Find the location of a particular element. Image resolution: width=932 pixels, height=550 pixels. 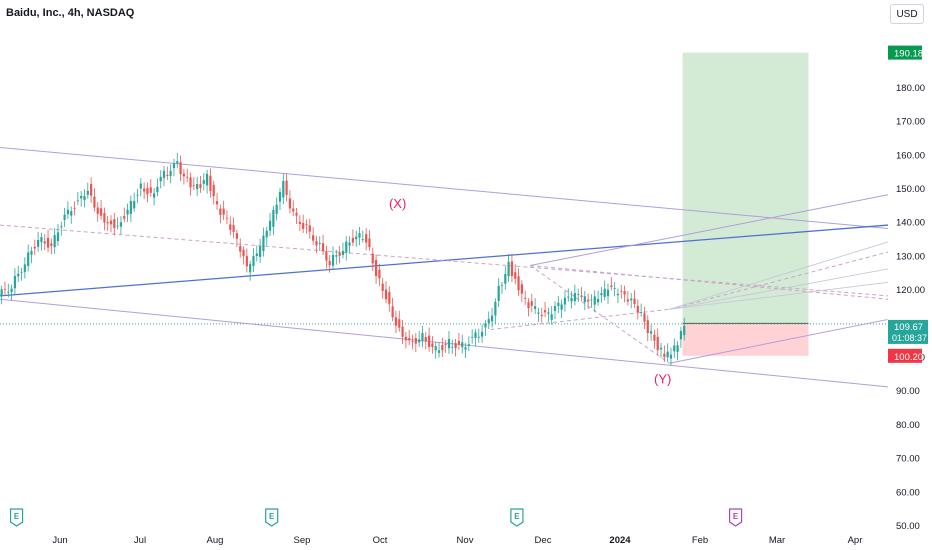

x-tick-label: Feb is located at coordinates (700, 540).